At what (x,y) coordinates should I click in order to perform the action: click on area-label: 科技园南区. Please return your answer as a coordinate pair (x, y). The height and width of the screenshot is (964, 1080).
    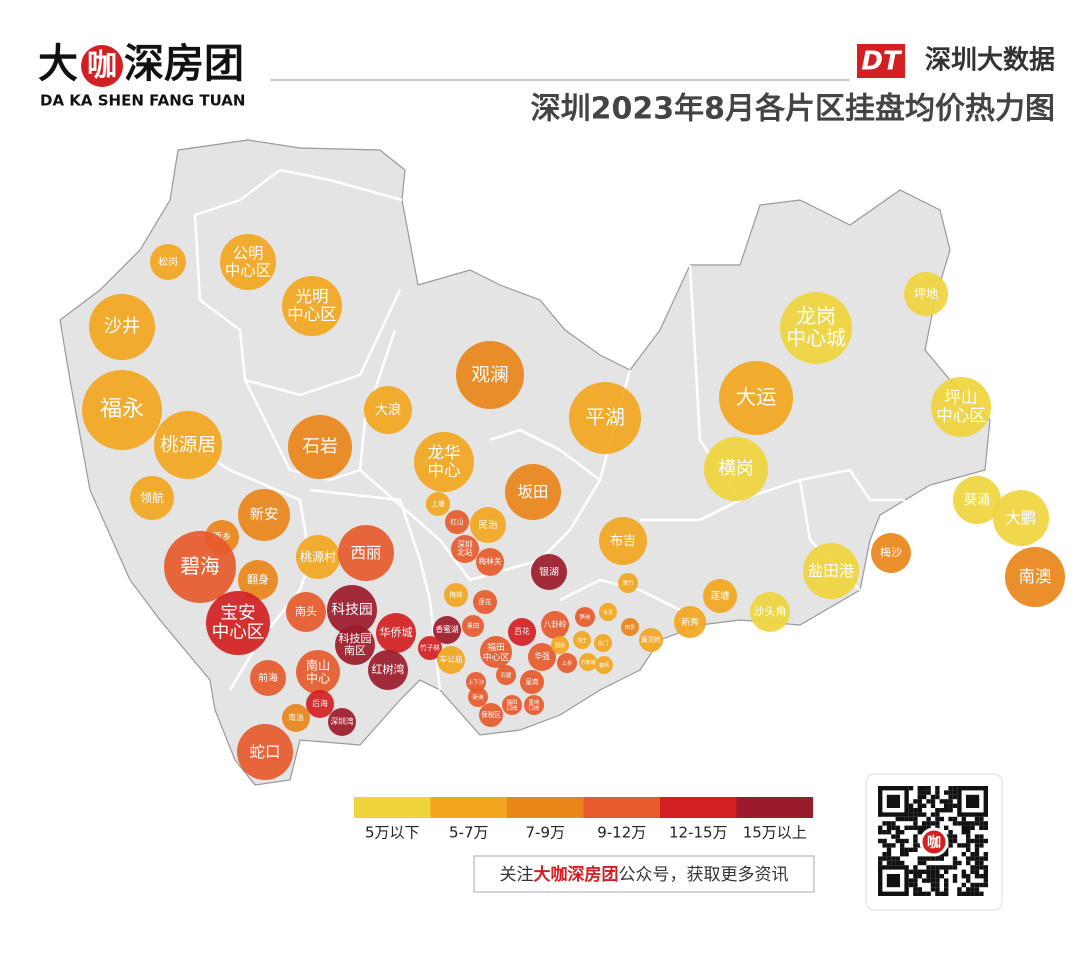
    Looking at the image, I should click on (355, 644).